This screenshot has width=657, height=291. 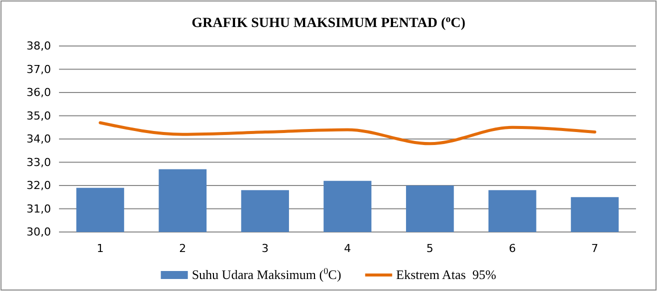 What do you see at coordinates (347, 133) in the screenshot?
I see `line-series` at bounding box center [347, 133].